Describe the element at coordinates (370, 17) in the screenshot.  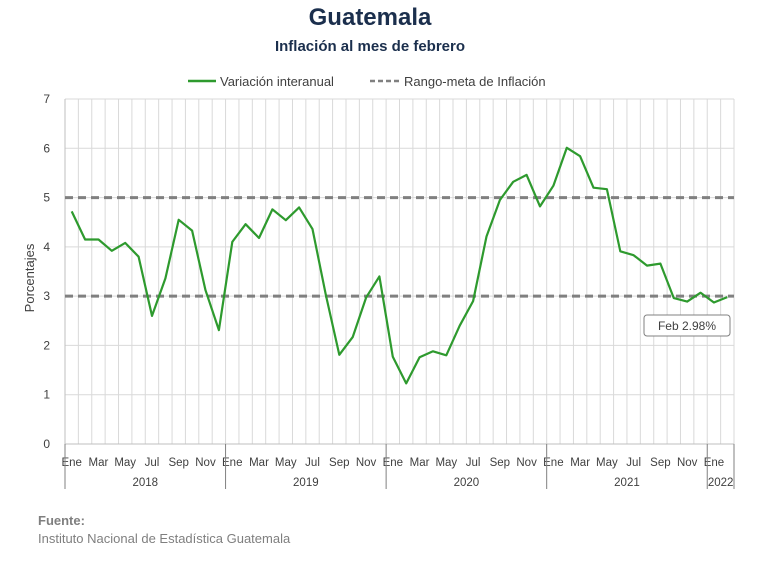
I see `chart-title: Guatemala` at that location.